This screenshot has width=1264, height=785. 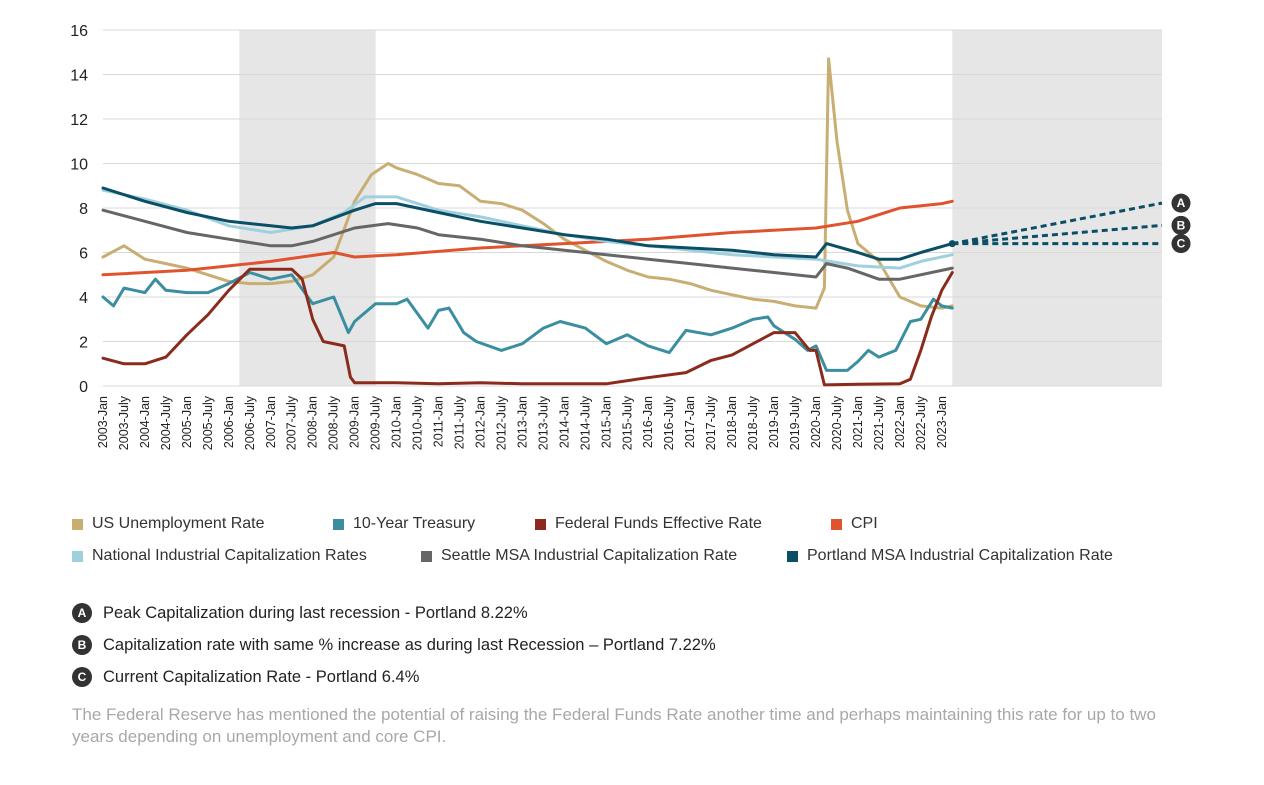 I want to click on series-line-national-industrial-capitalization-rates, so click(x=527, y=229).